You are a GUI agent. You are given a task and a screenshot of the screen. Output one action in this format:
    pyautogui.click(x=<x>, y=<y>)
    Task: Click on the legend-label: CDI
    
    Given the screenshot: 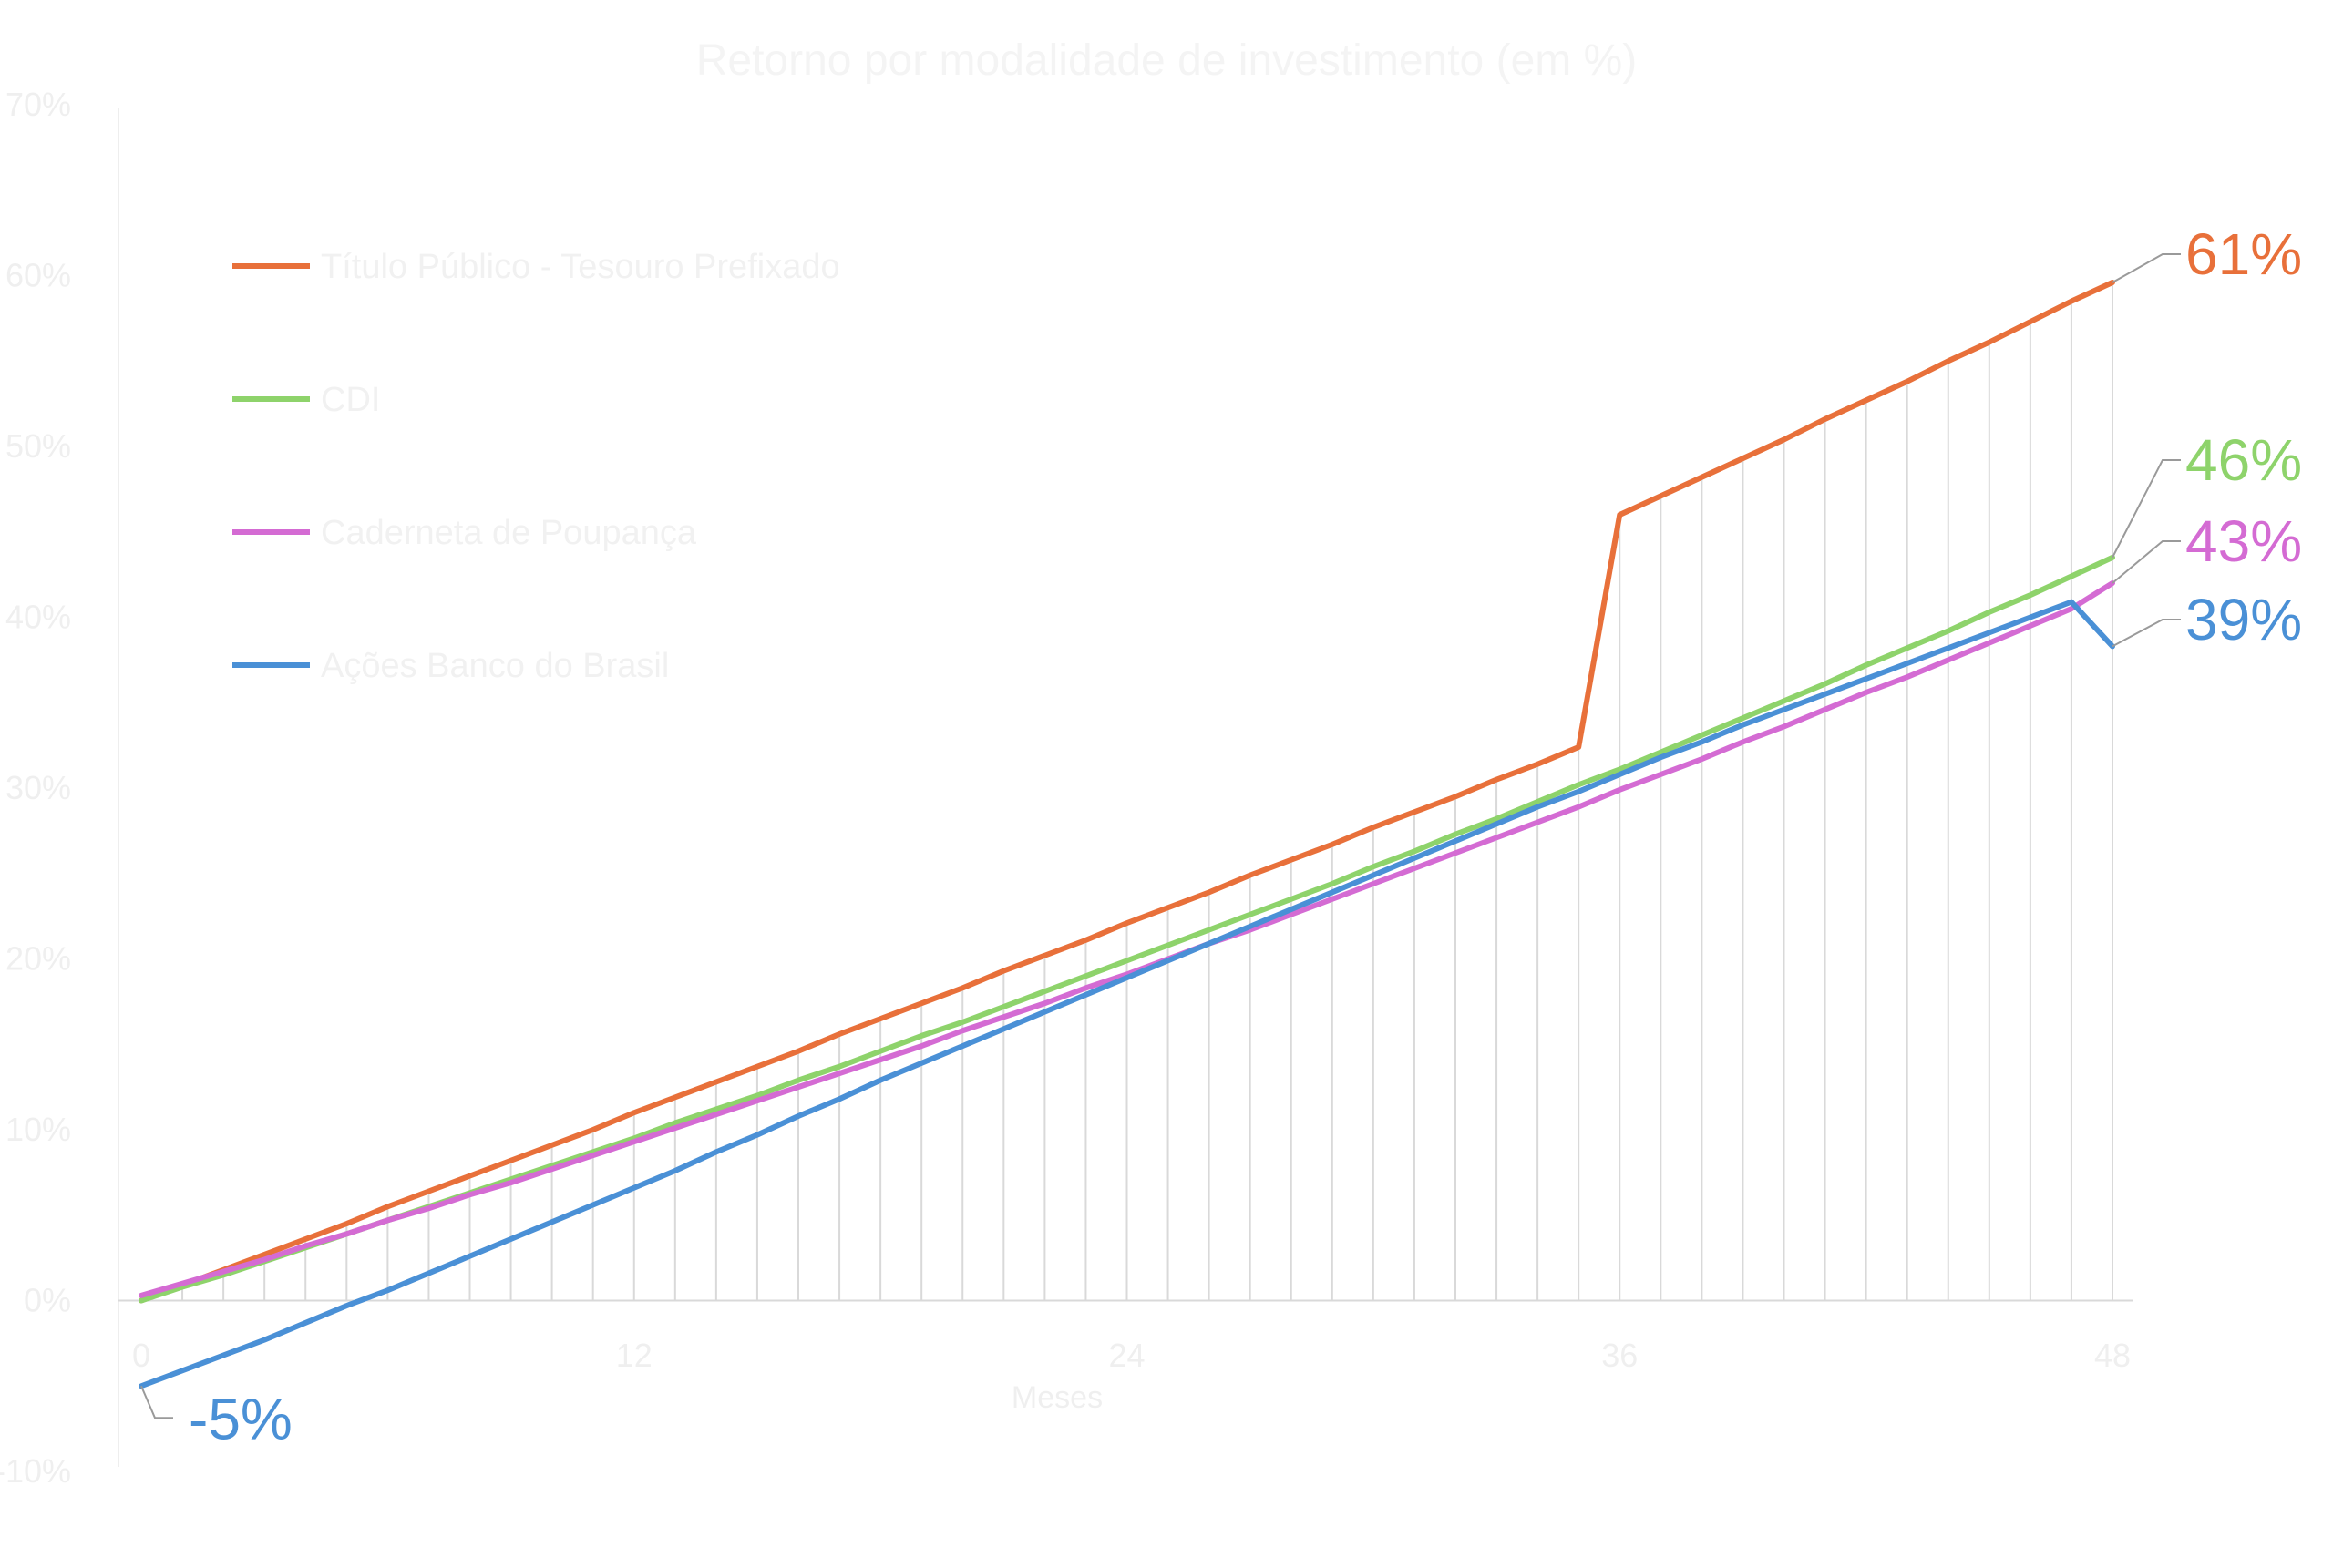 What is the action you would take?
    pyautogui.click(x=350, y=400)
    